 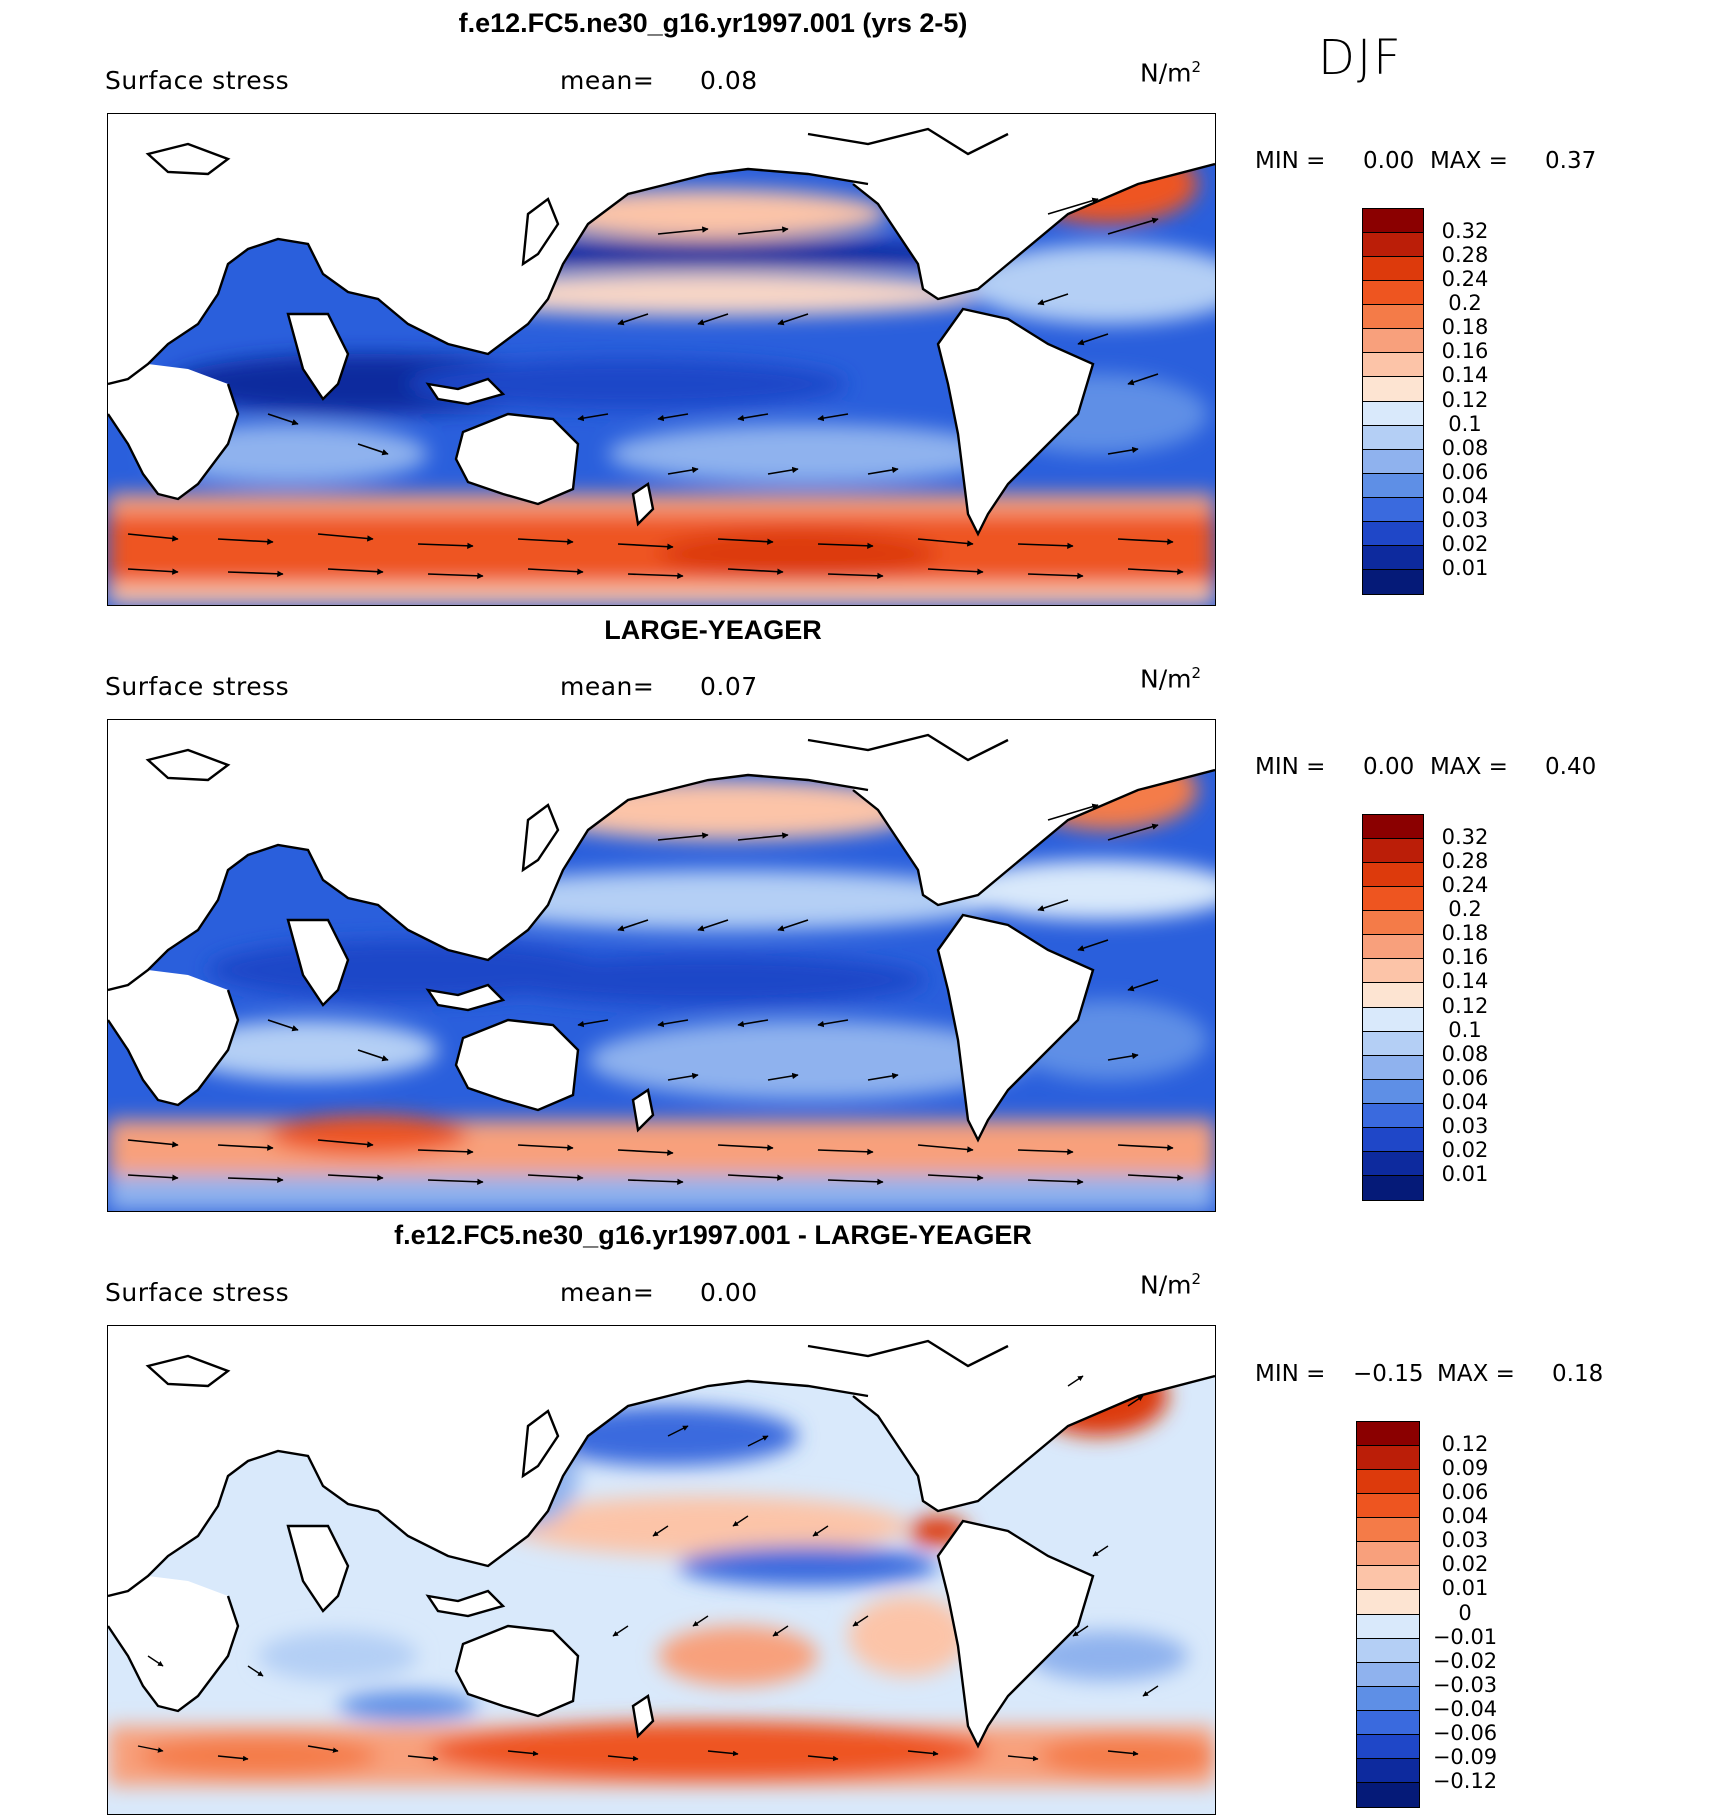 I want to click on panel-3-max-label: MAX =, so click(x=1476, y=1374).